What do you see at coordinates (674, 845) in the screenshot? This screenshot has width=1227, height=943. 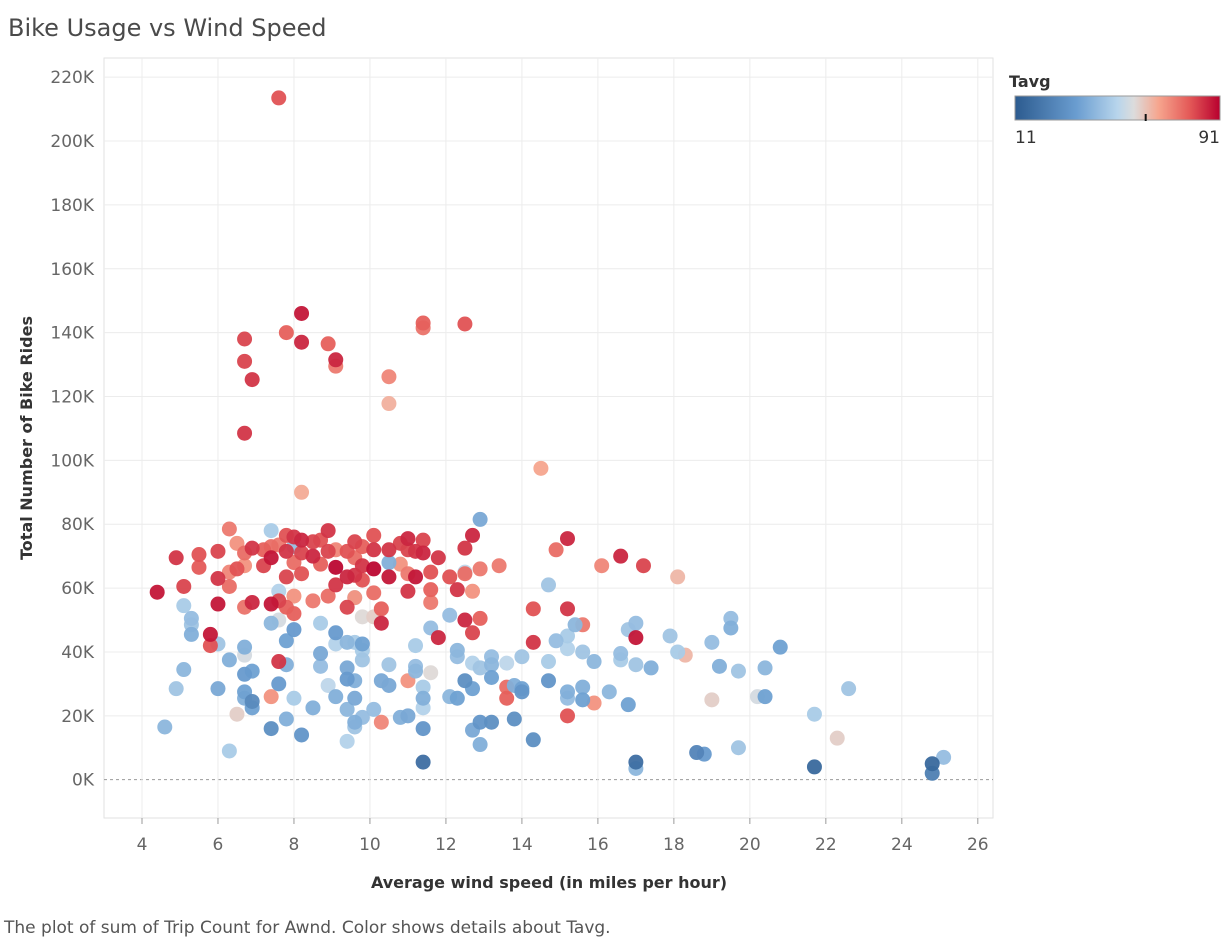 I see `x-tick-label: 18` at bounding box center [674, 845].